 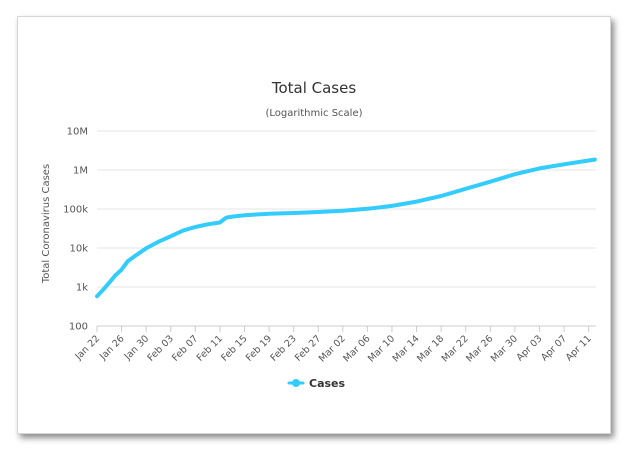 What do you see at coordinates (210, 348) in the screenshot?
I see `x-tick-label: Feb 11` at bounding box center [210, 348].